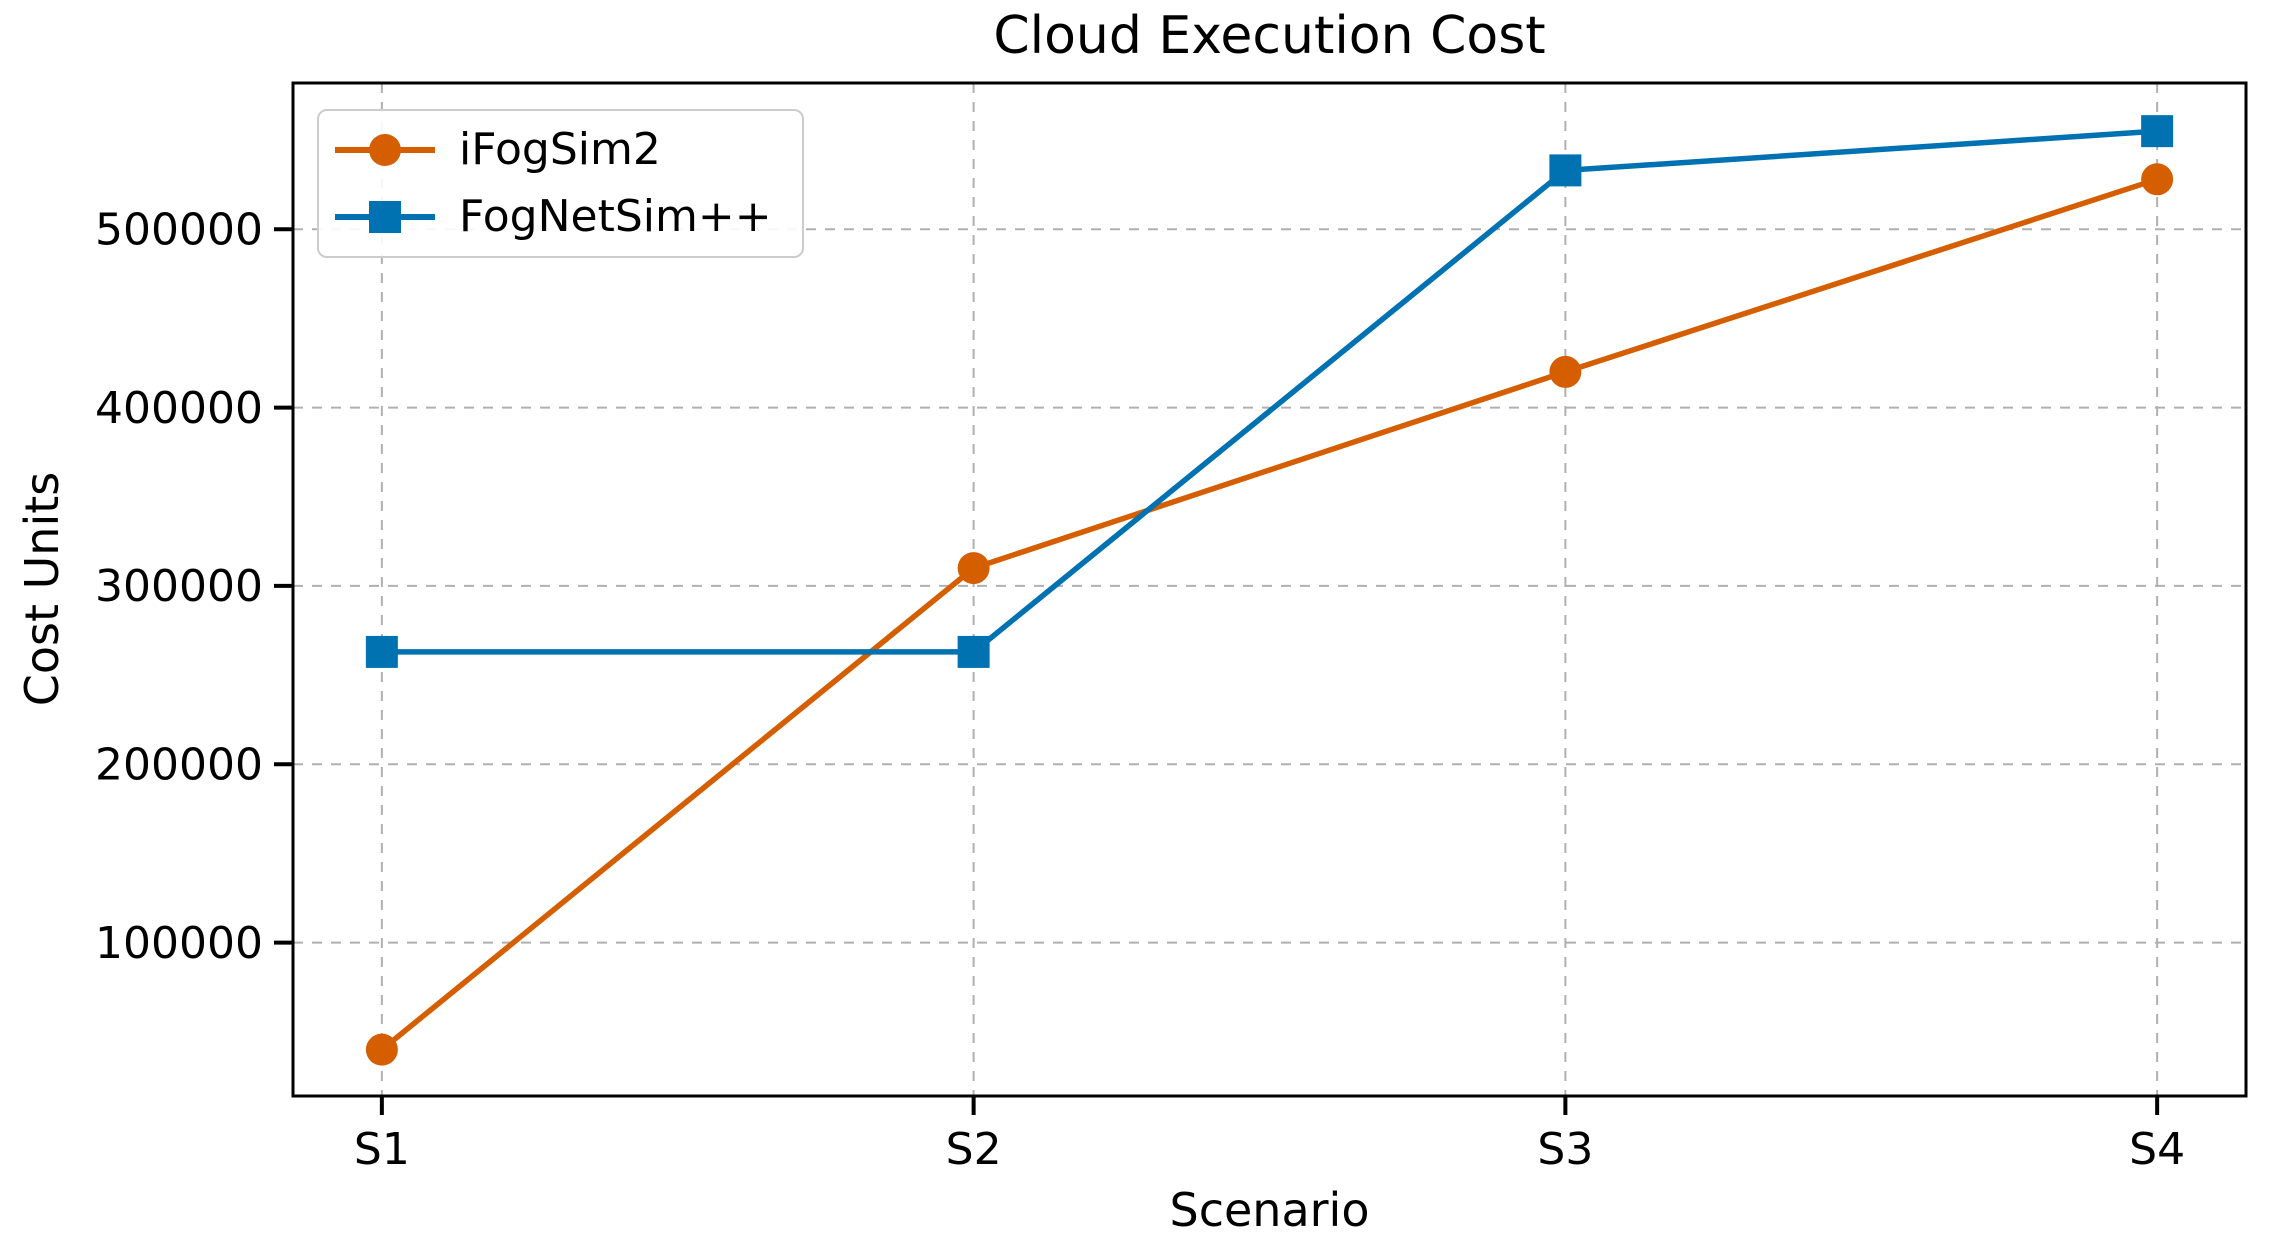  I want to click on legend-item: FogNetSim++, so click(553, 216).